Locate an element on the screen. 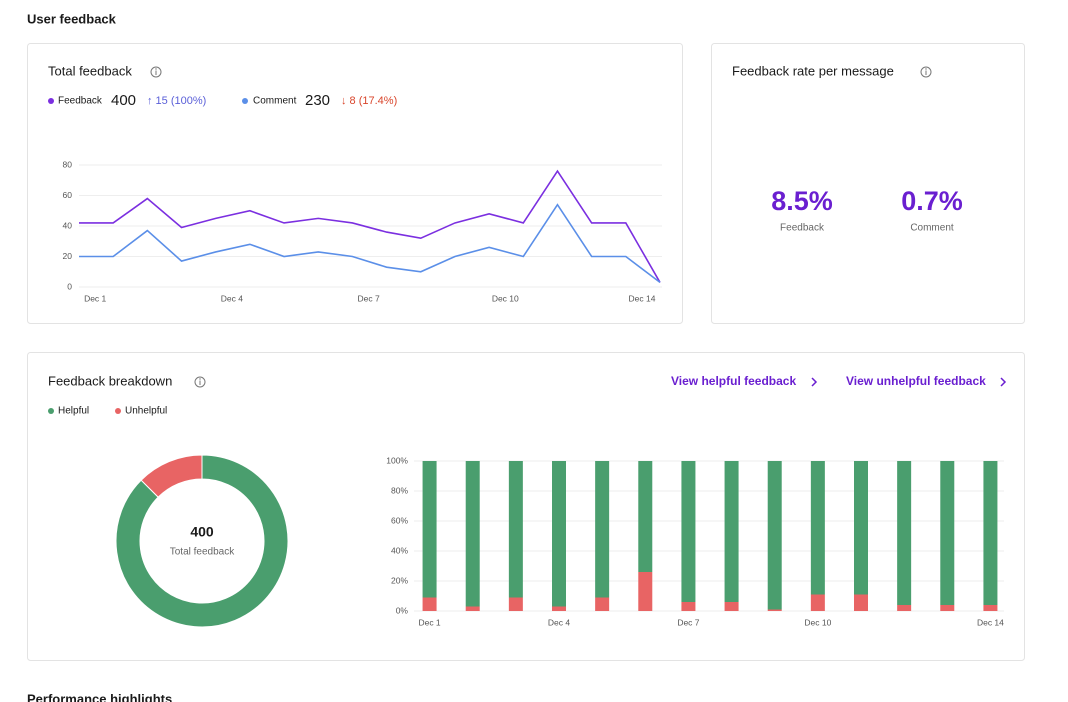 This screenshot has width=1068, height=702. y-tick-label: 0 is located at coordinates (69, 286).